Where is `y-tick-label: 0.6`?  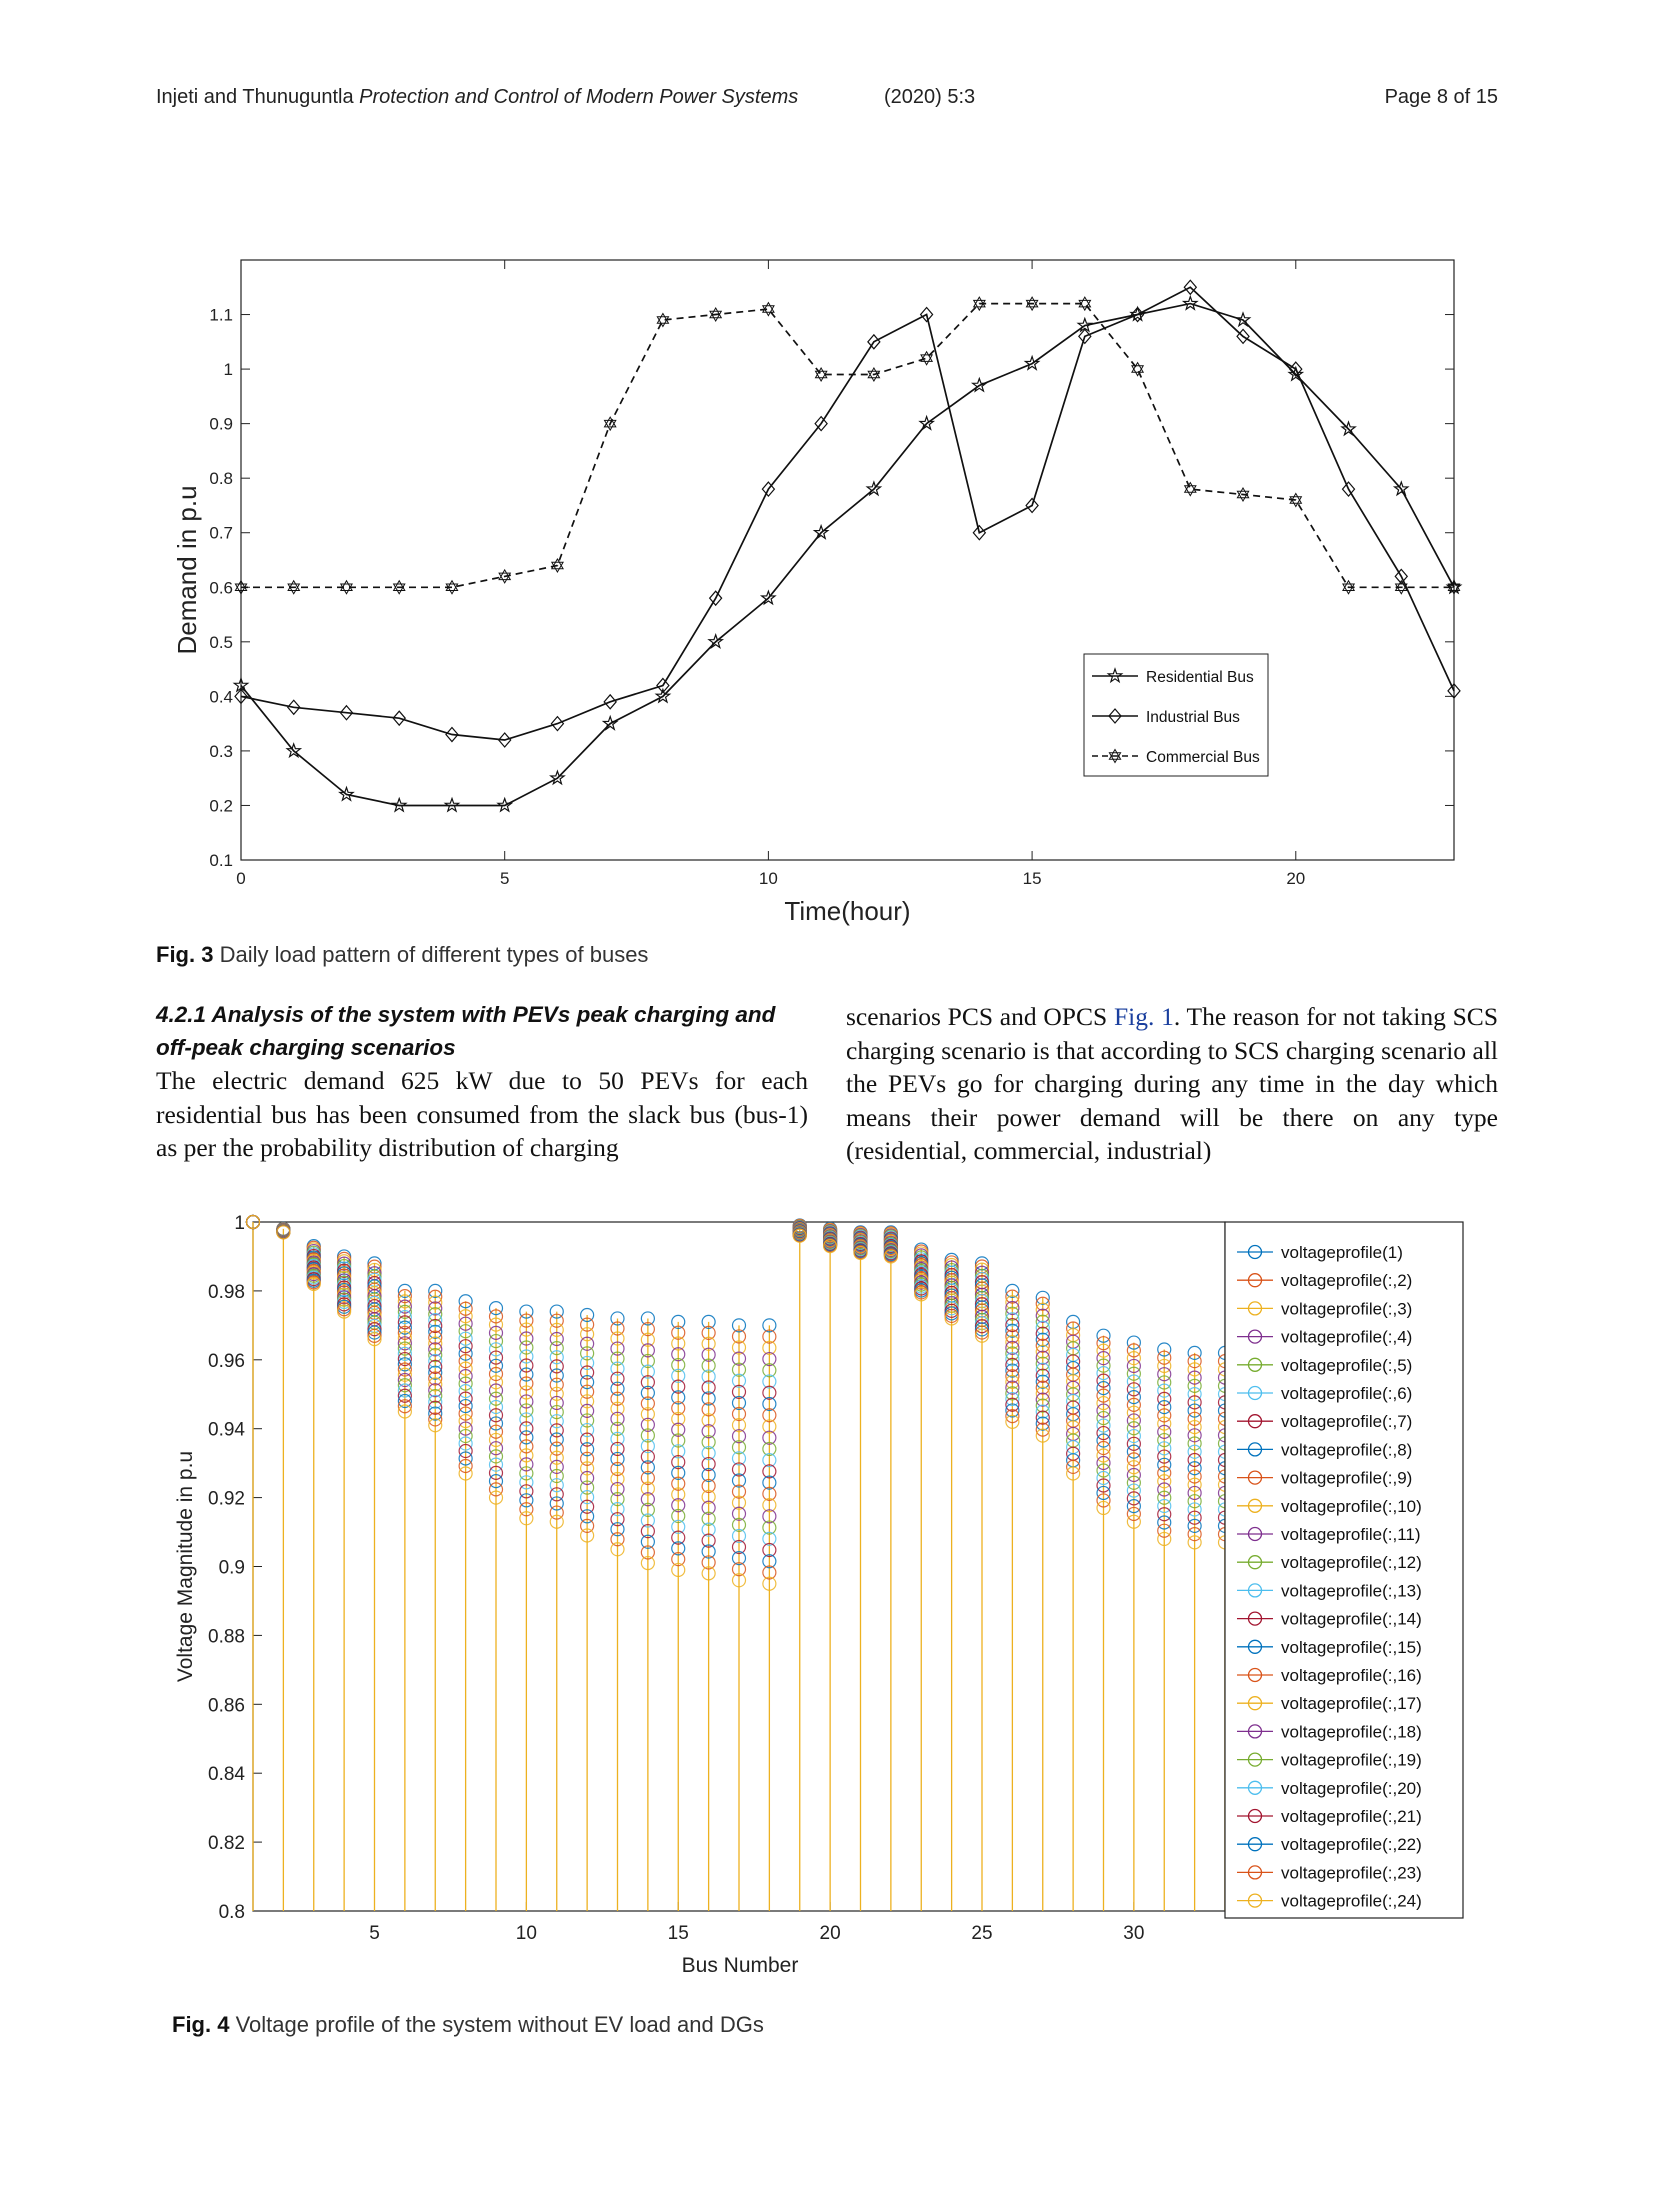 y-tick-label: 0.6 is located at coordinates (221, 587).